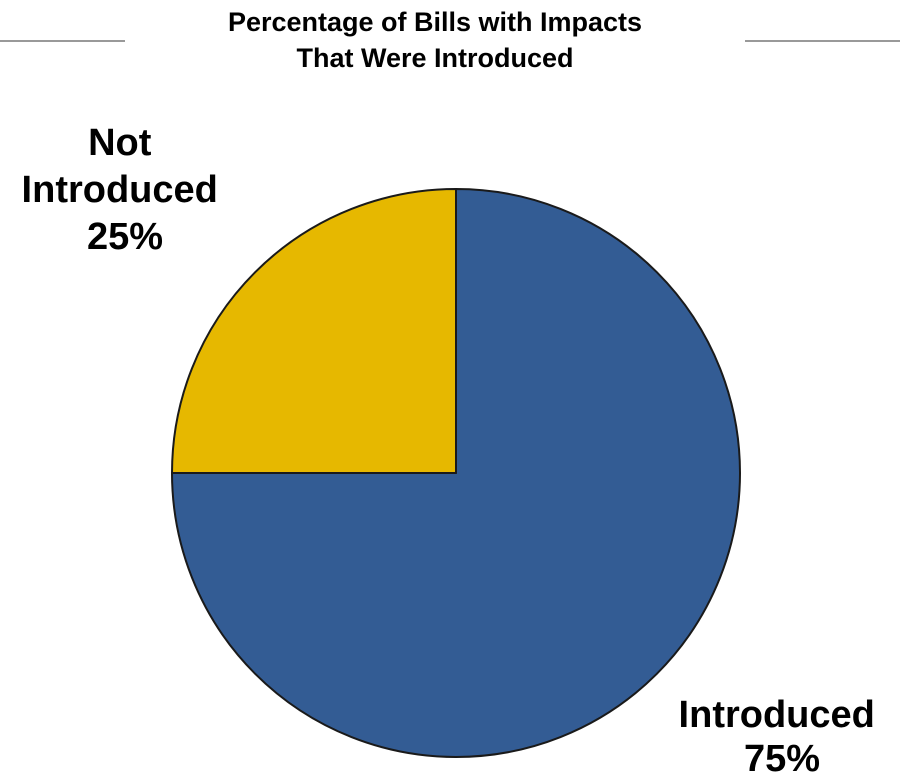 The height and width of the screenshot is (776, 900). What do you see at coordinates (822, 41) in the screenshot?
I see `title-rule-right` at bounding box center [822, 41].